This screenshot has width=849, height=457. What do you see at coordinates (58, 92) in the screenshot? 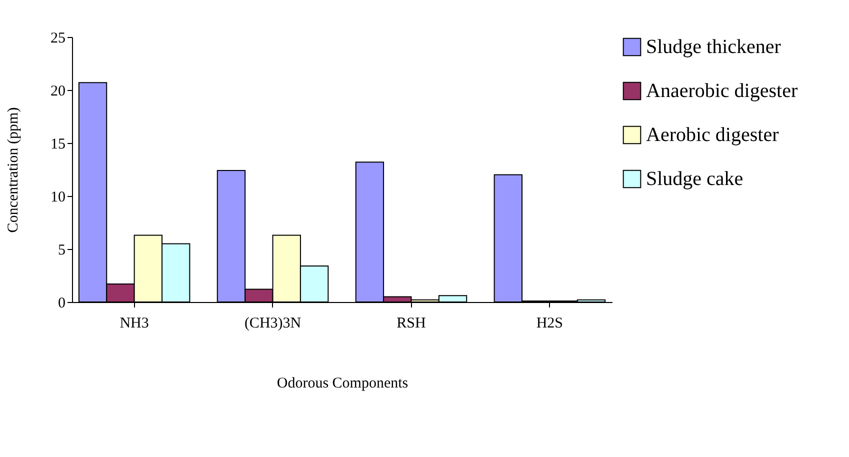
I see `y-tick-label: 20` at bounding box center [58, 92].